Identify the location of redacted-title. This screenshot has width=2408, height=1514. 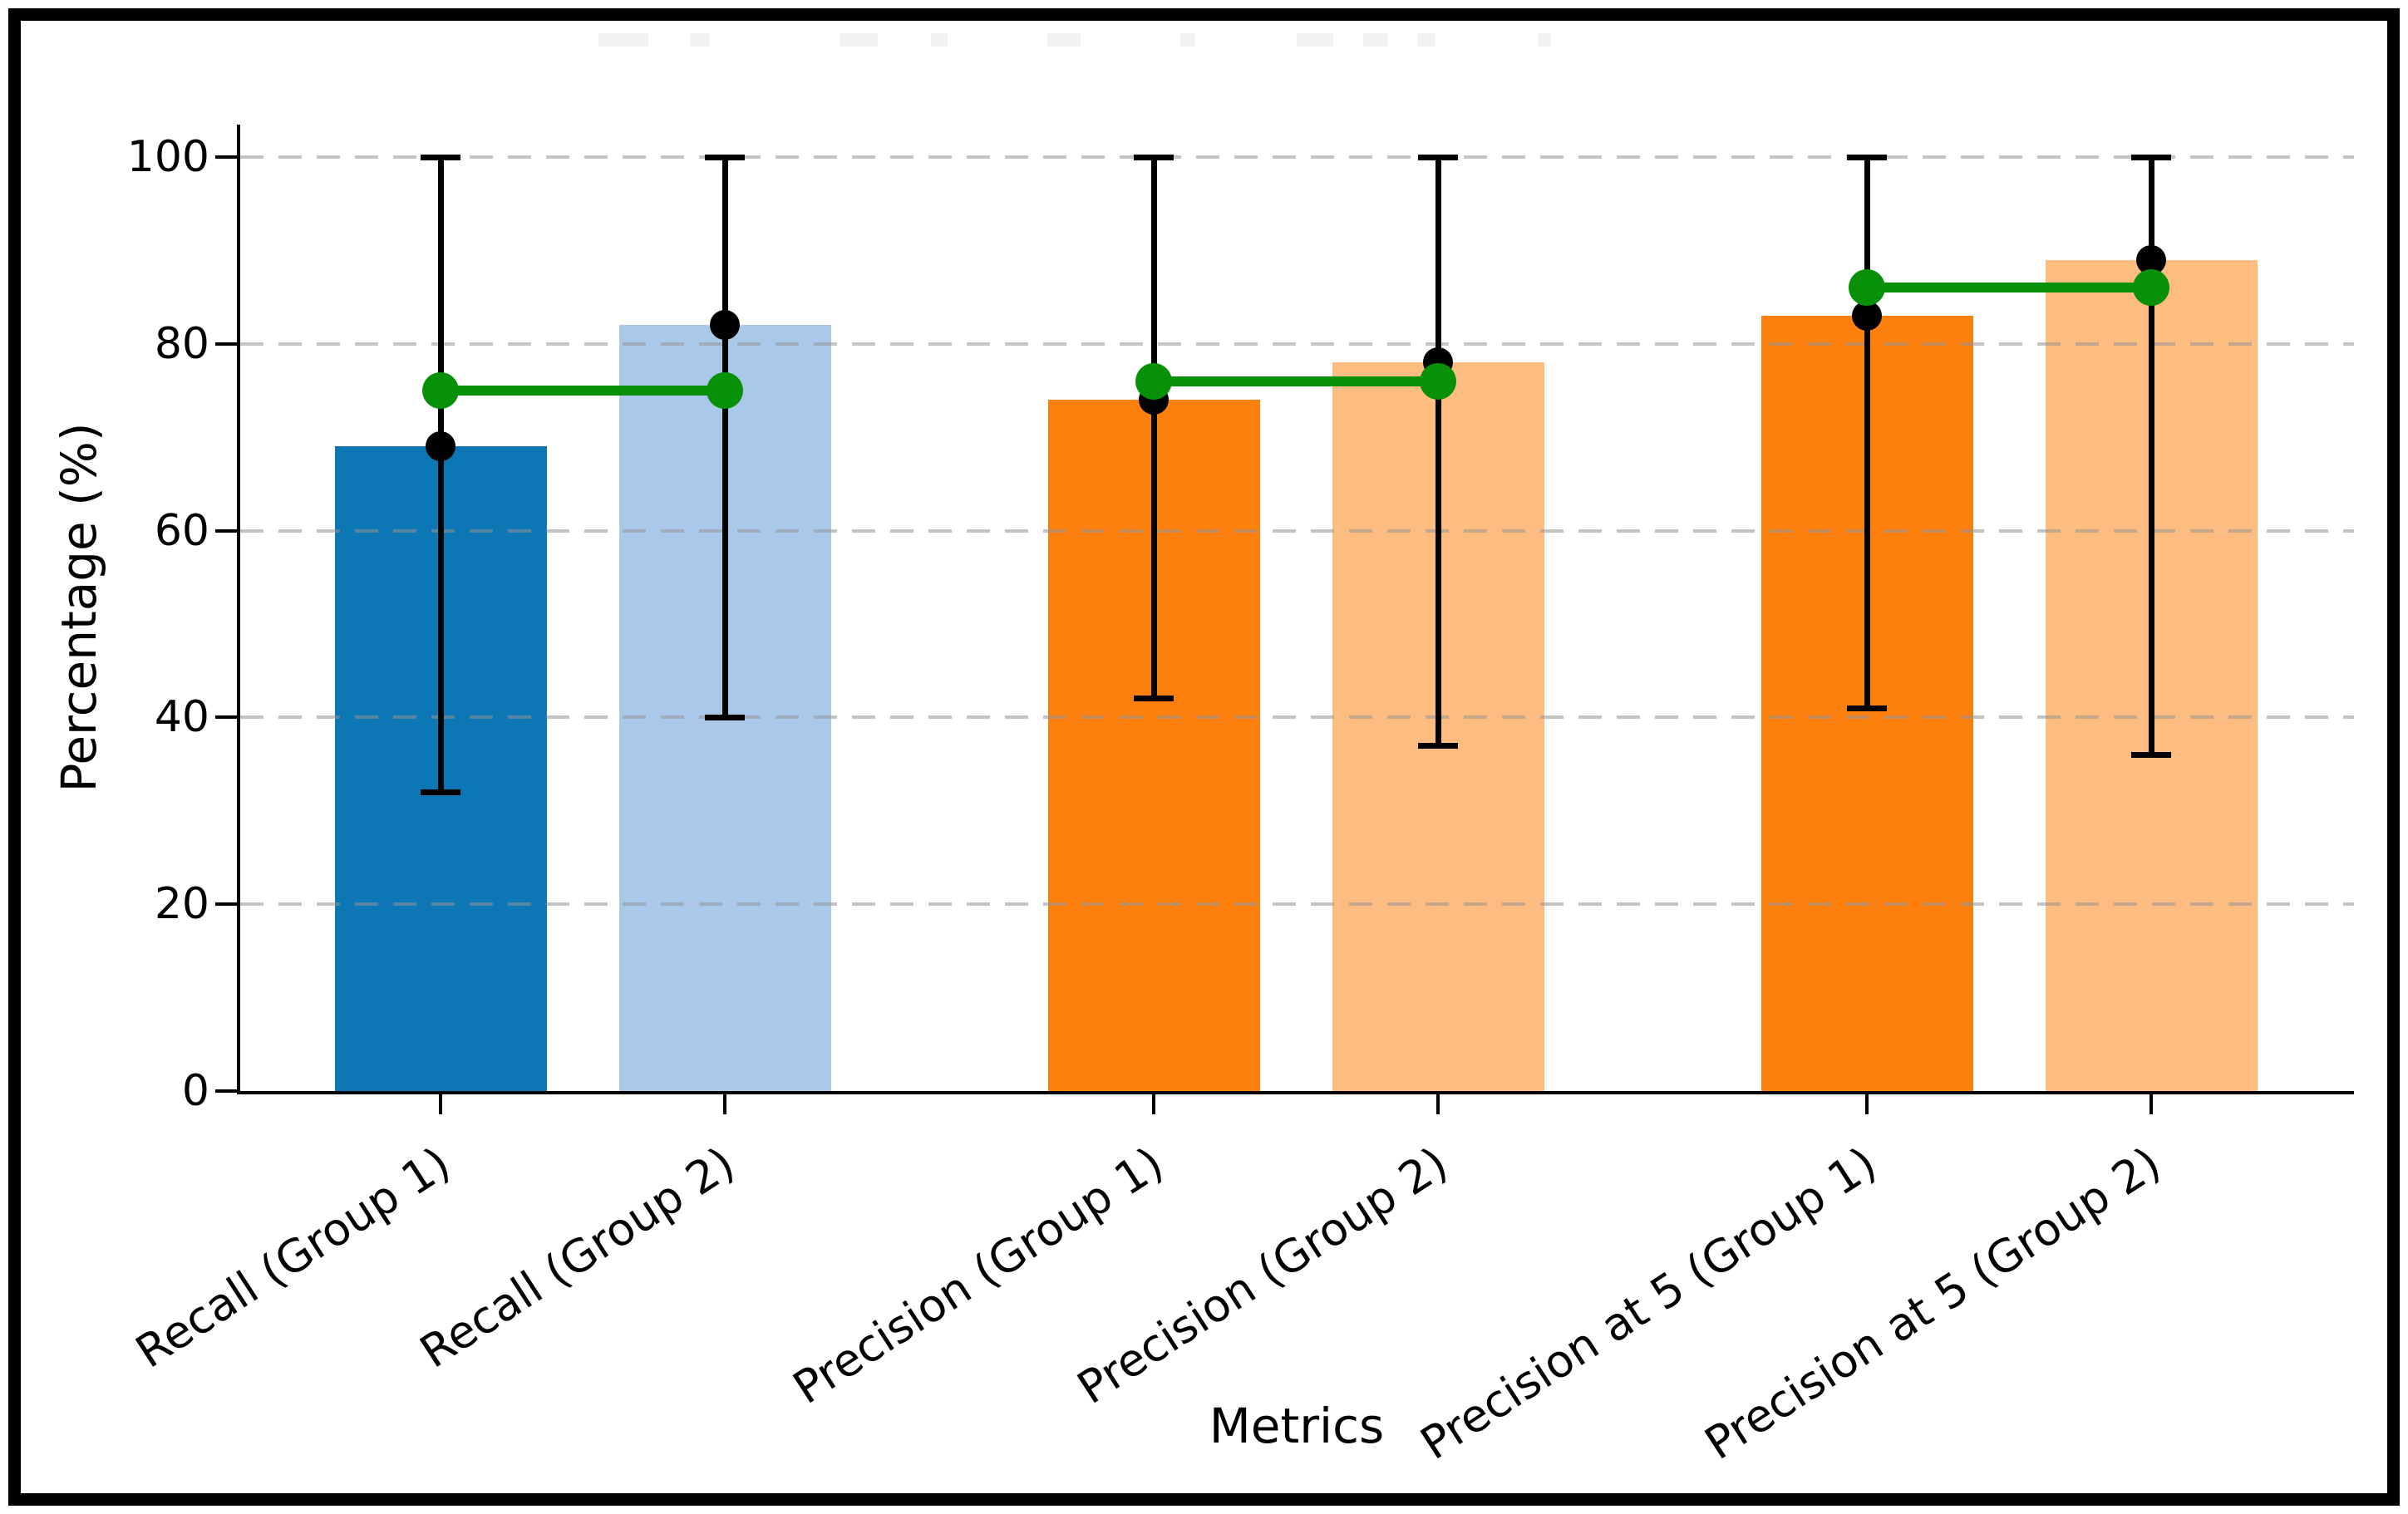
(1205, 41).